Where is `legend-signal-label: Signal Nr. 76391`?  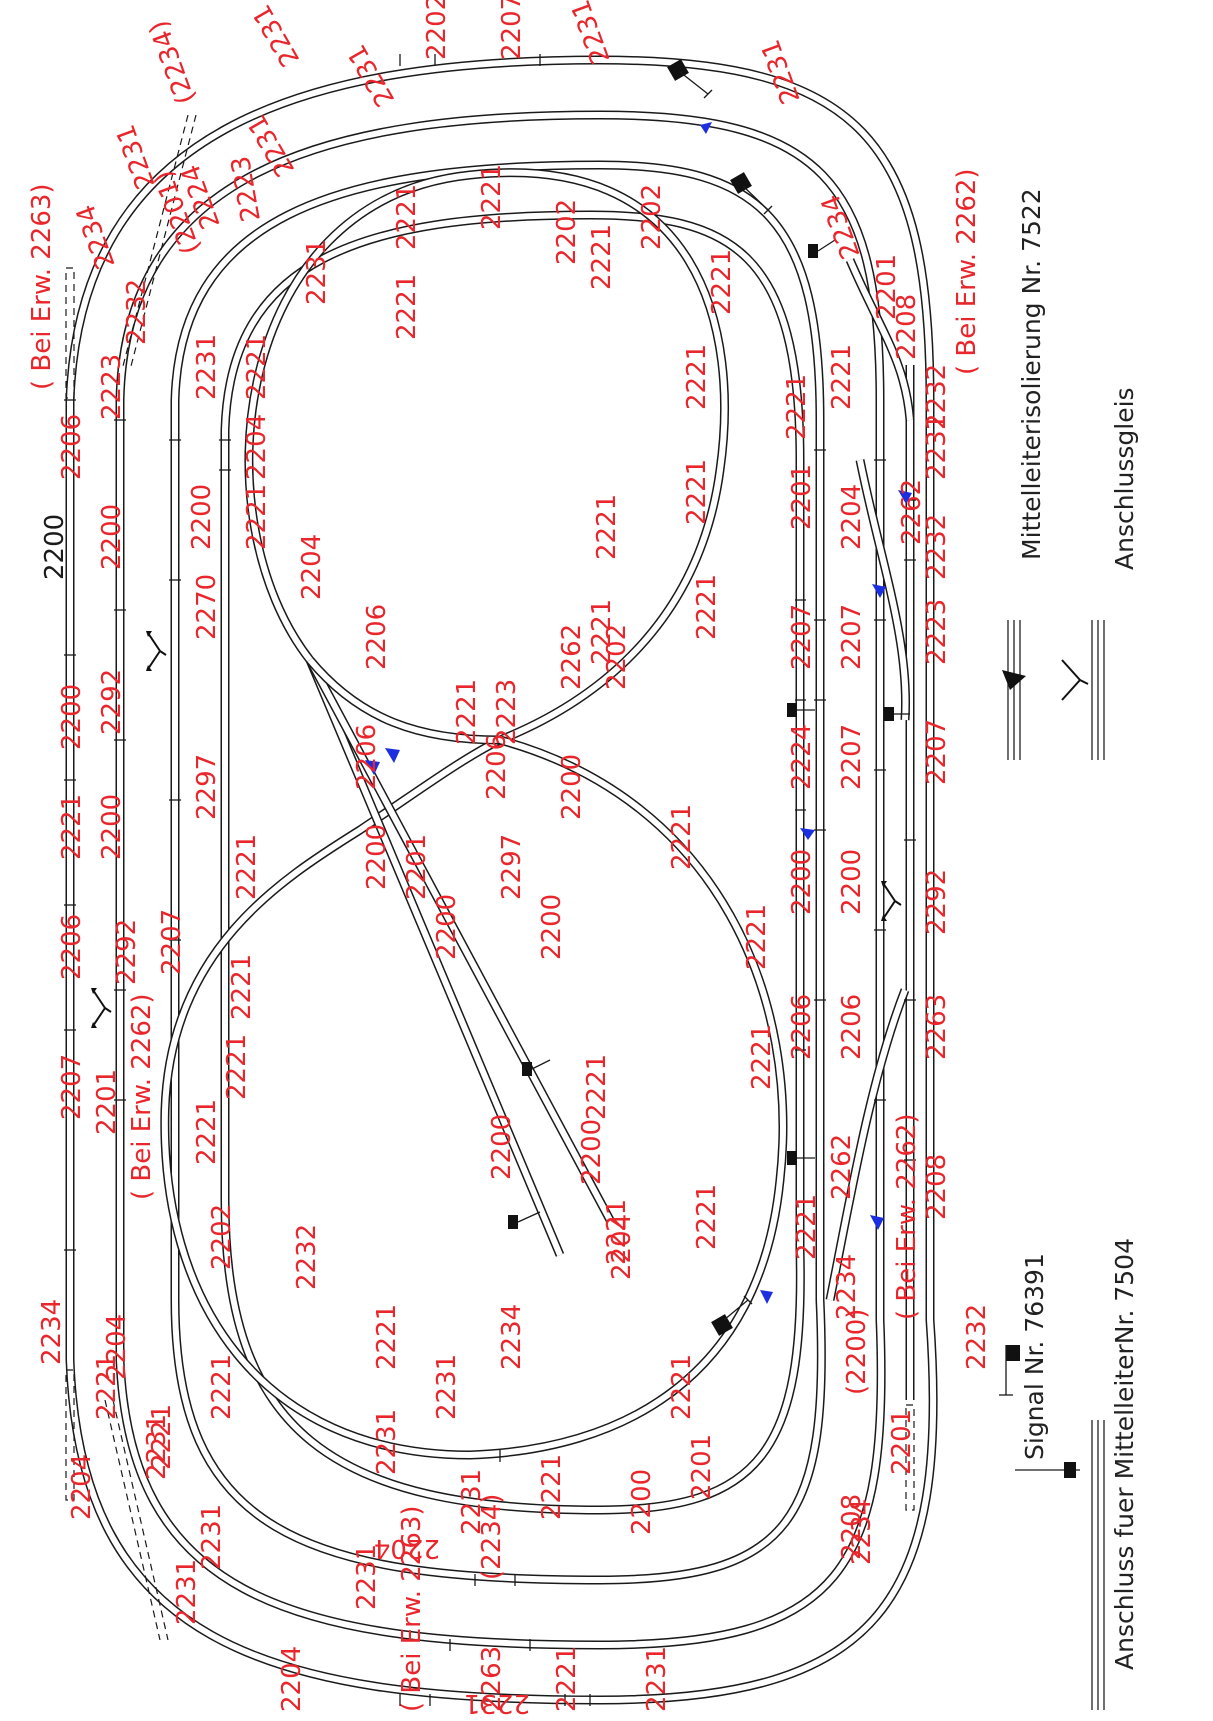 legend-signal-label: Signal Nr. 76391 is located at coordinates (1034, 1356).